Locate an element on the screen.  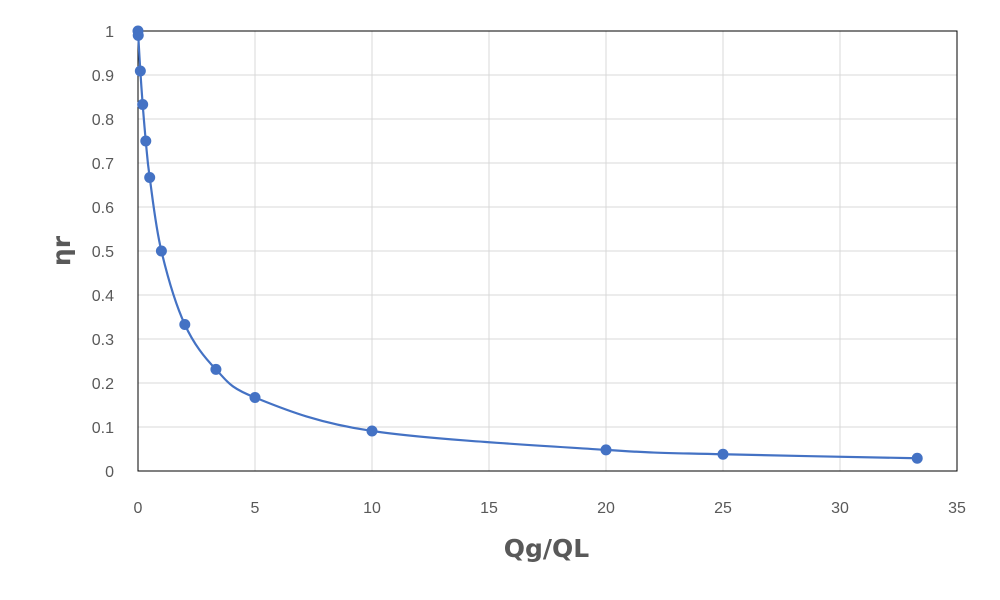
y-axis-tick-labels: 0 0.1 0.2 0.3 0.4 0.5 0.6 0.7 0.8 0.9 1 is located at coordinates (103, 252).